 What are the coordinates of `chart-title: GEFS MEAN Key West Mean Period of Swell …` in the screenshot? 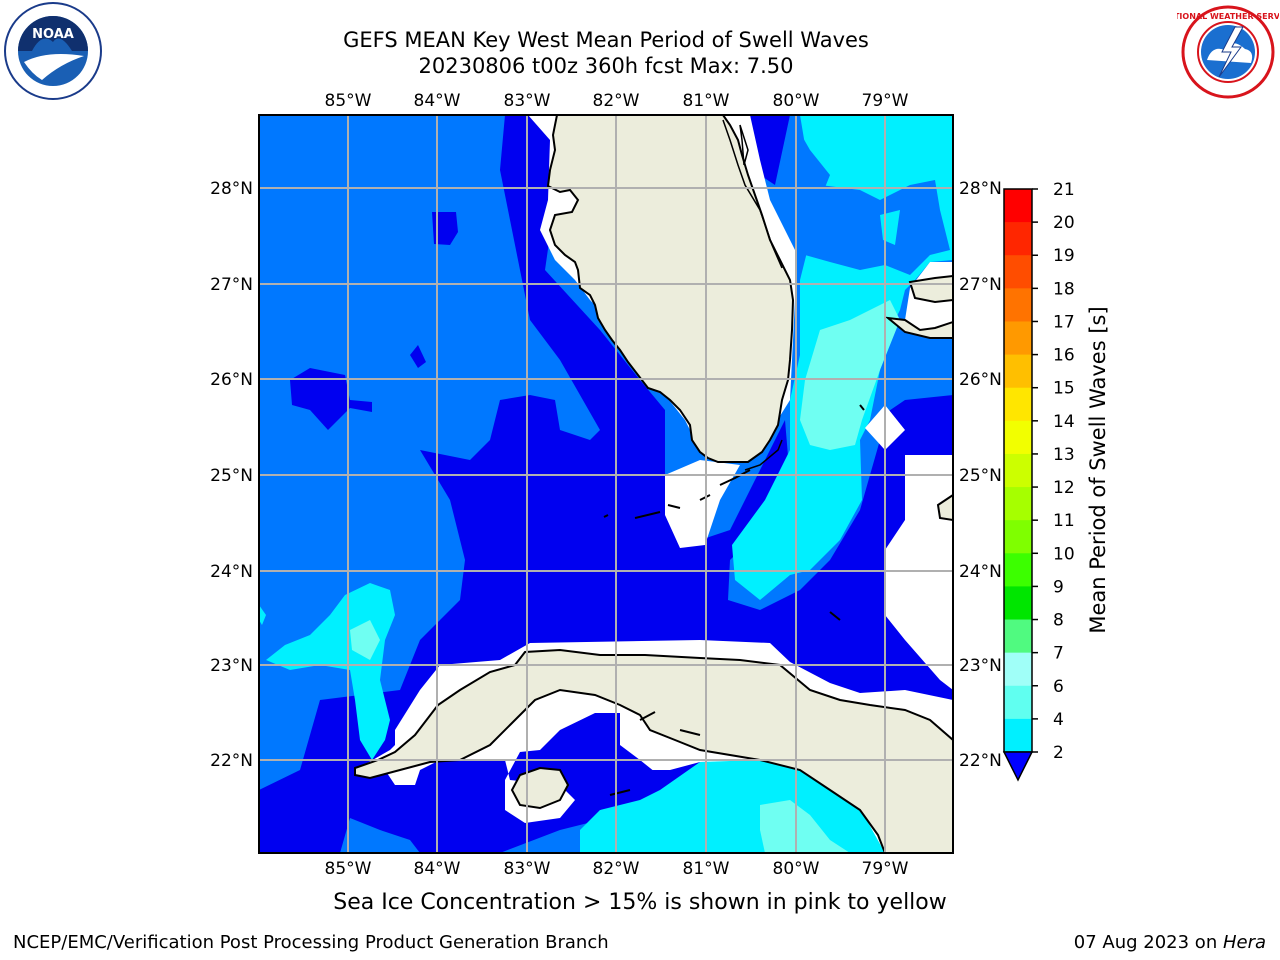 It's located at (606, 40).